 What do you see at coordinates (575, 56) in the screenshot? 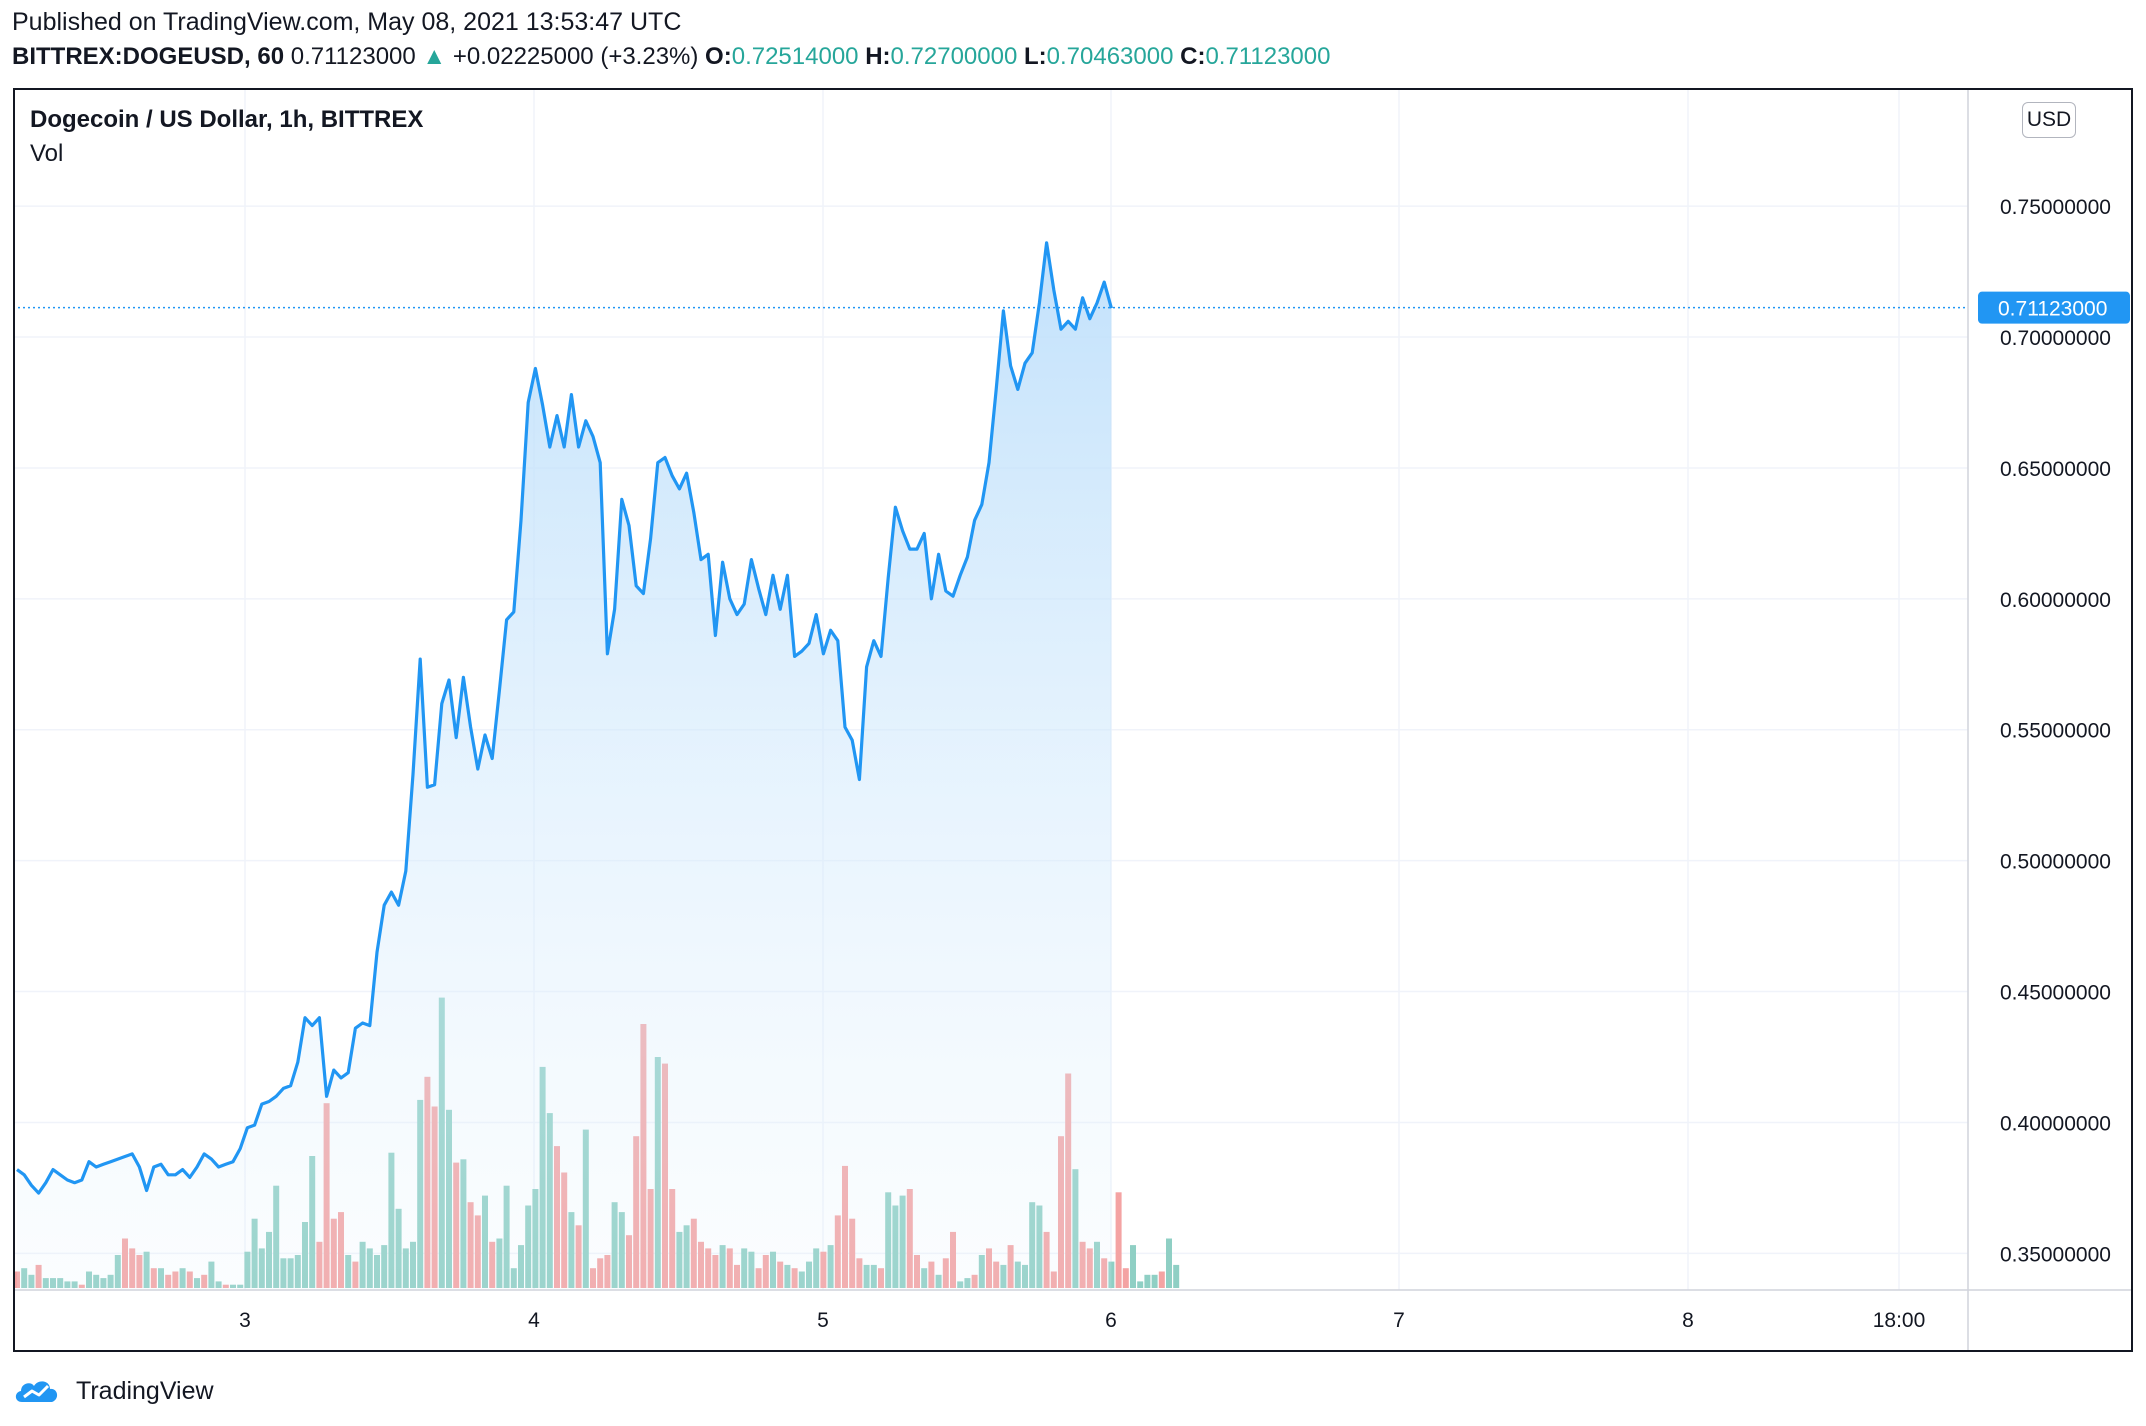
I see `change-value: +0.02225000 (+3.23%)` at bounding box center [575, 56].